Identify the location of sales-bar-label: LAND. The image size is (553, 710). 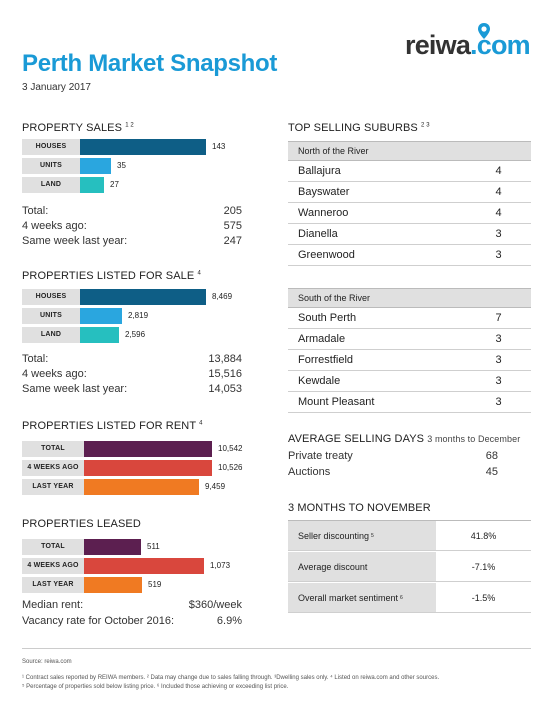
(51, 184).